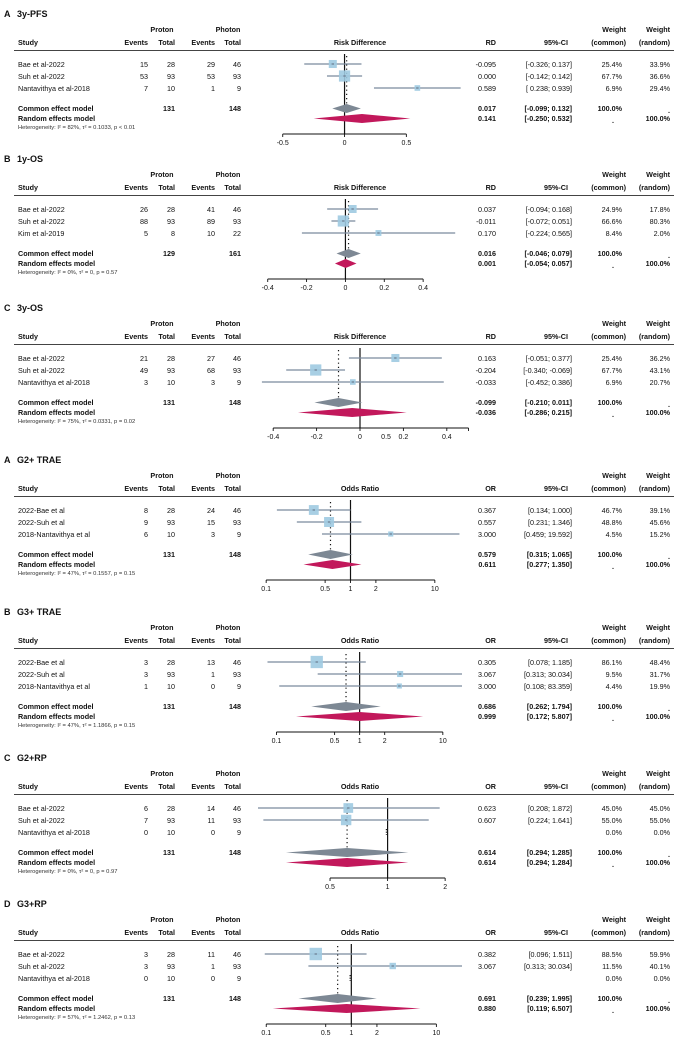 This screenshot has height=1047, width=685. What do you see at coordinates (32, 14) in the screenshot?
I see `panel-title: 3y-PFS` at bounding box center [32, 14].